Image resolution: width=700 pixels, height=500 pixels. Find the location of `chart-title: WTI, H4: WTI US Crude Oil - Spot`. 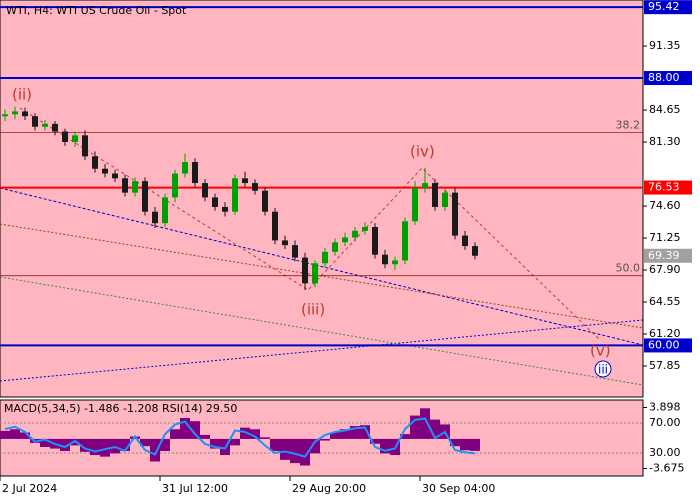

chart-title: WTI, H4: WTI US Crude Oil - Spot is located at coordinates (96, 10).